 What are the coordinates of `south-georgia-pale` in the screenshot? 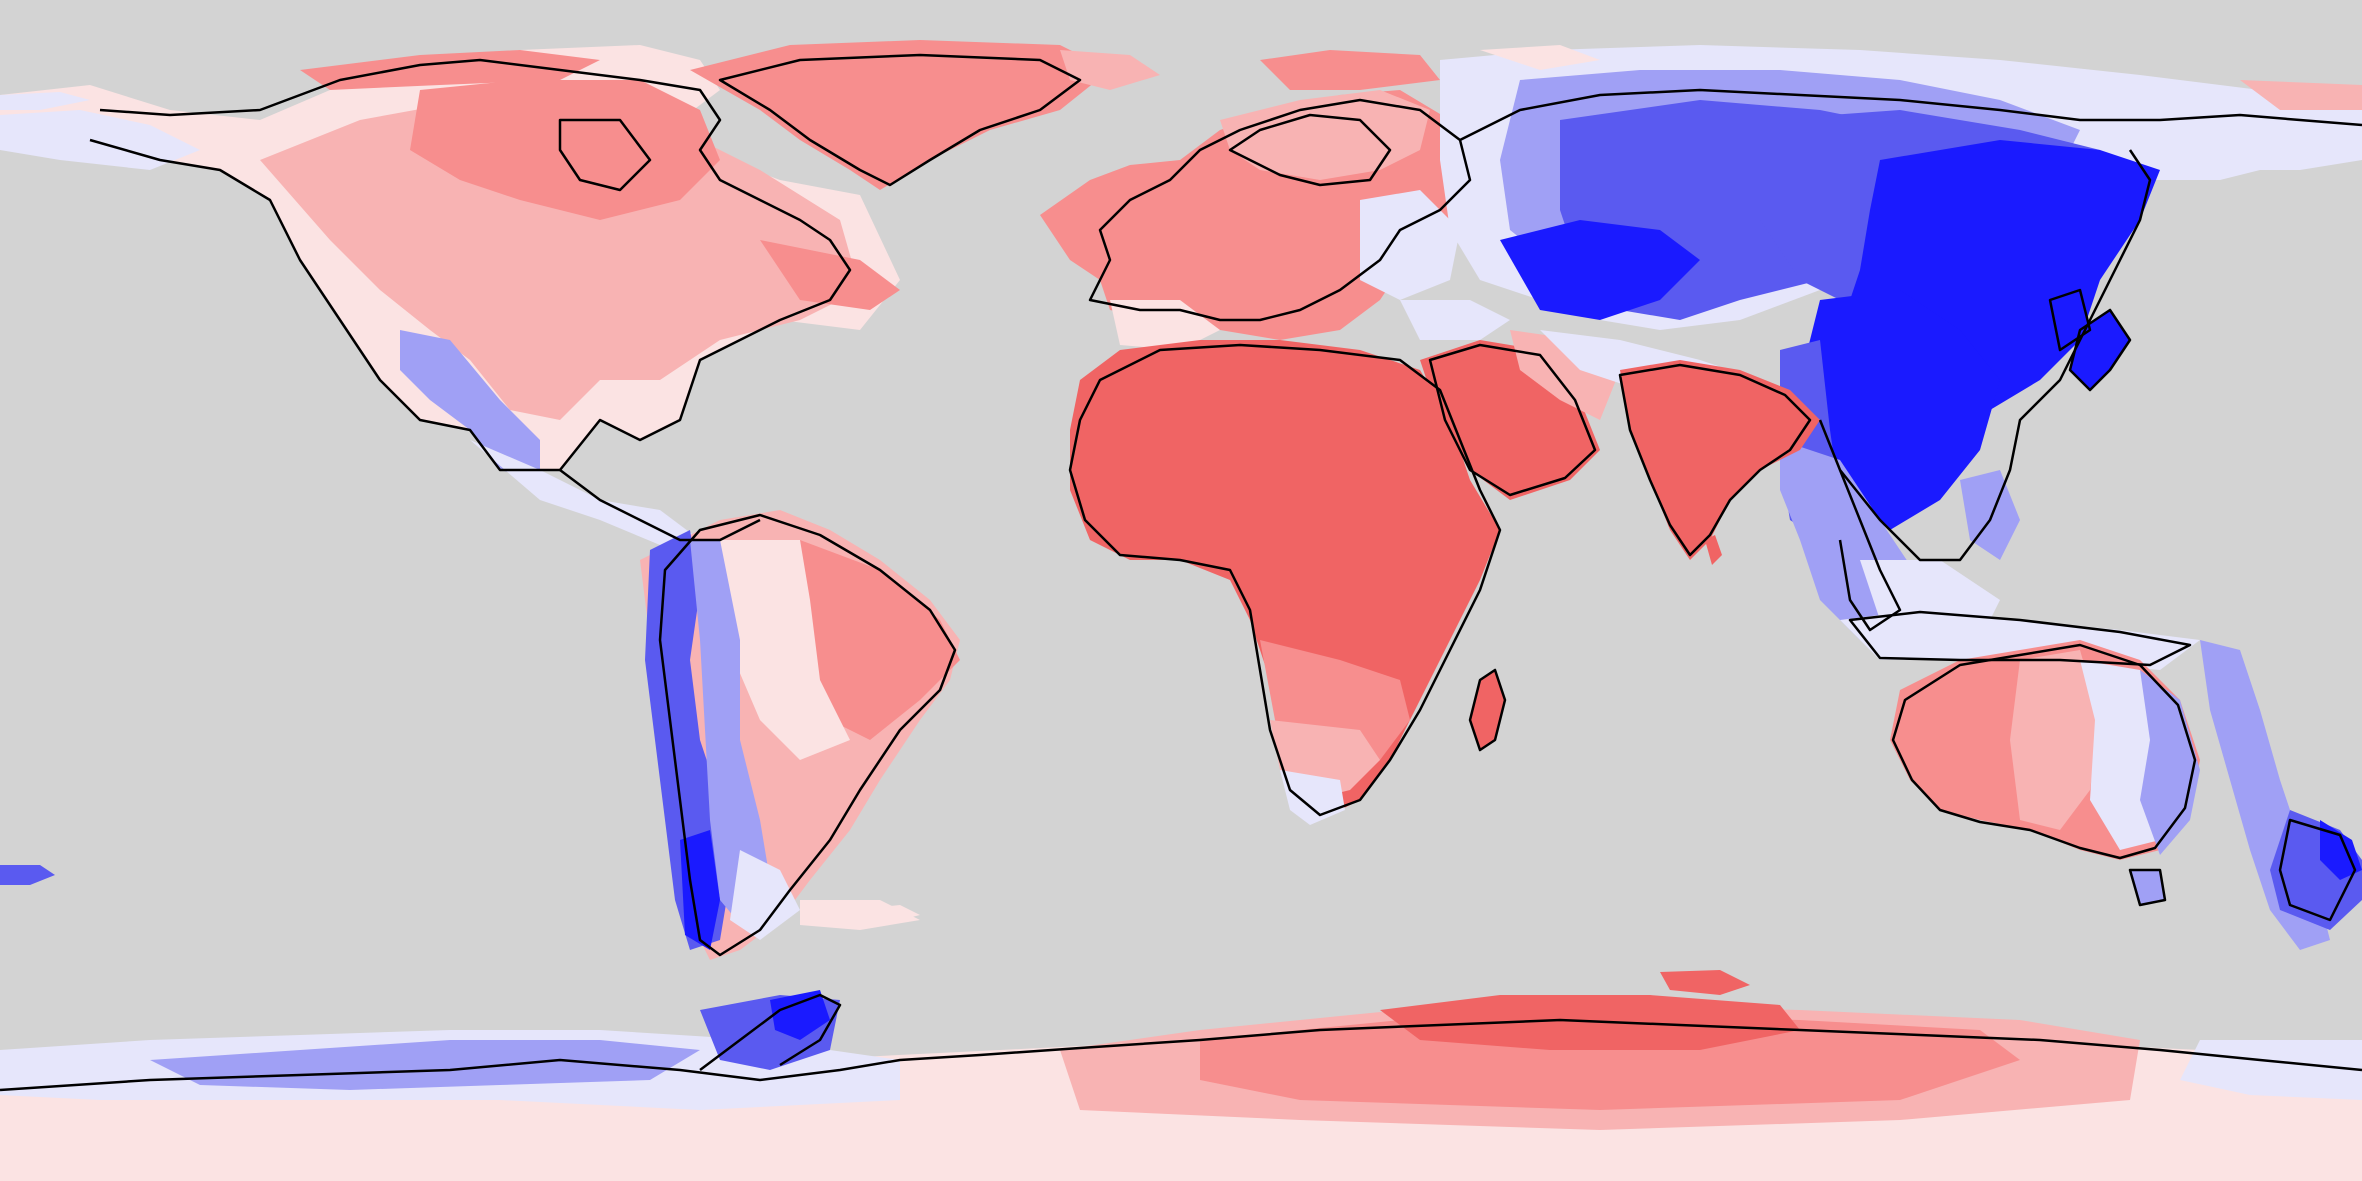 It's located at (885, 915).